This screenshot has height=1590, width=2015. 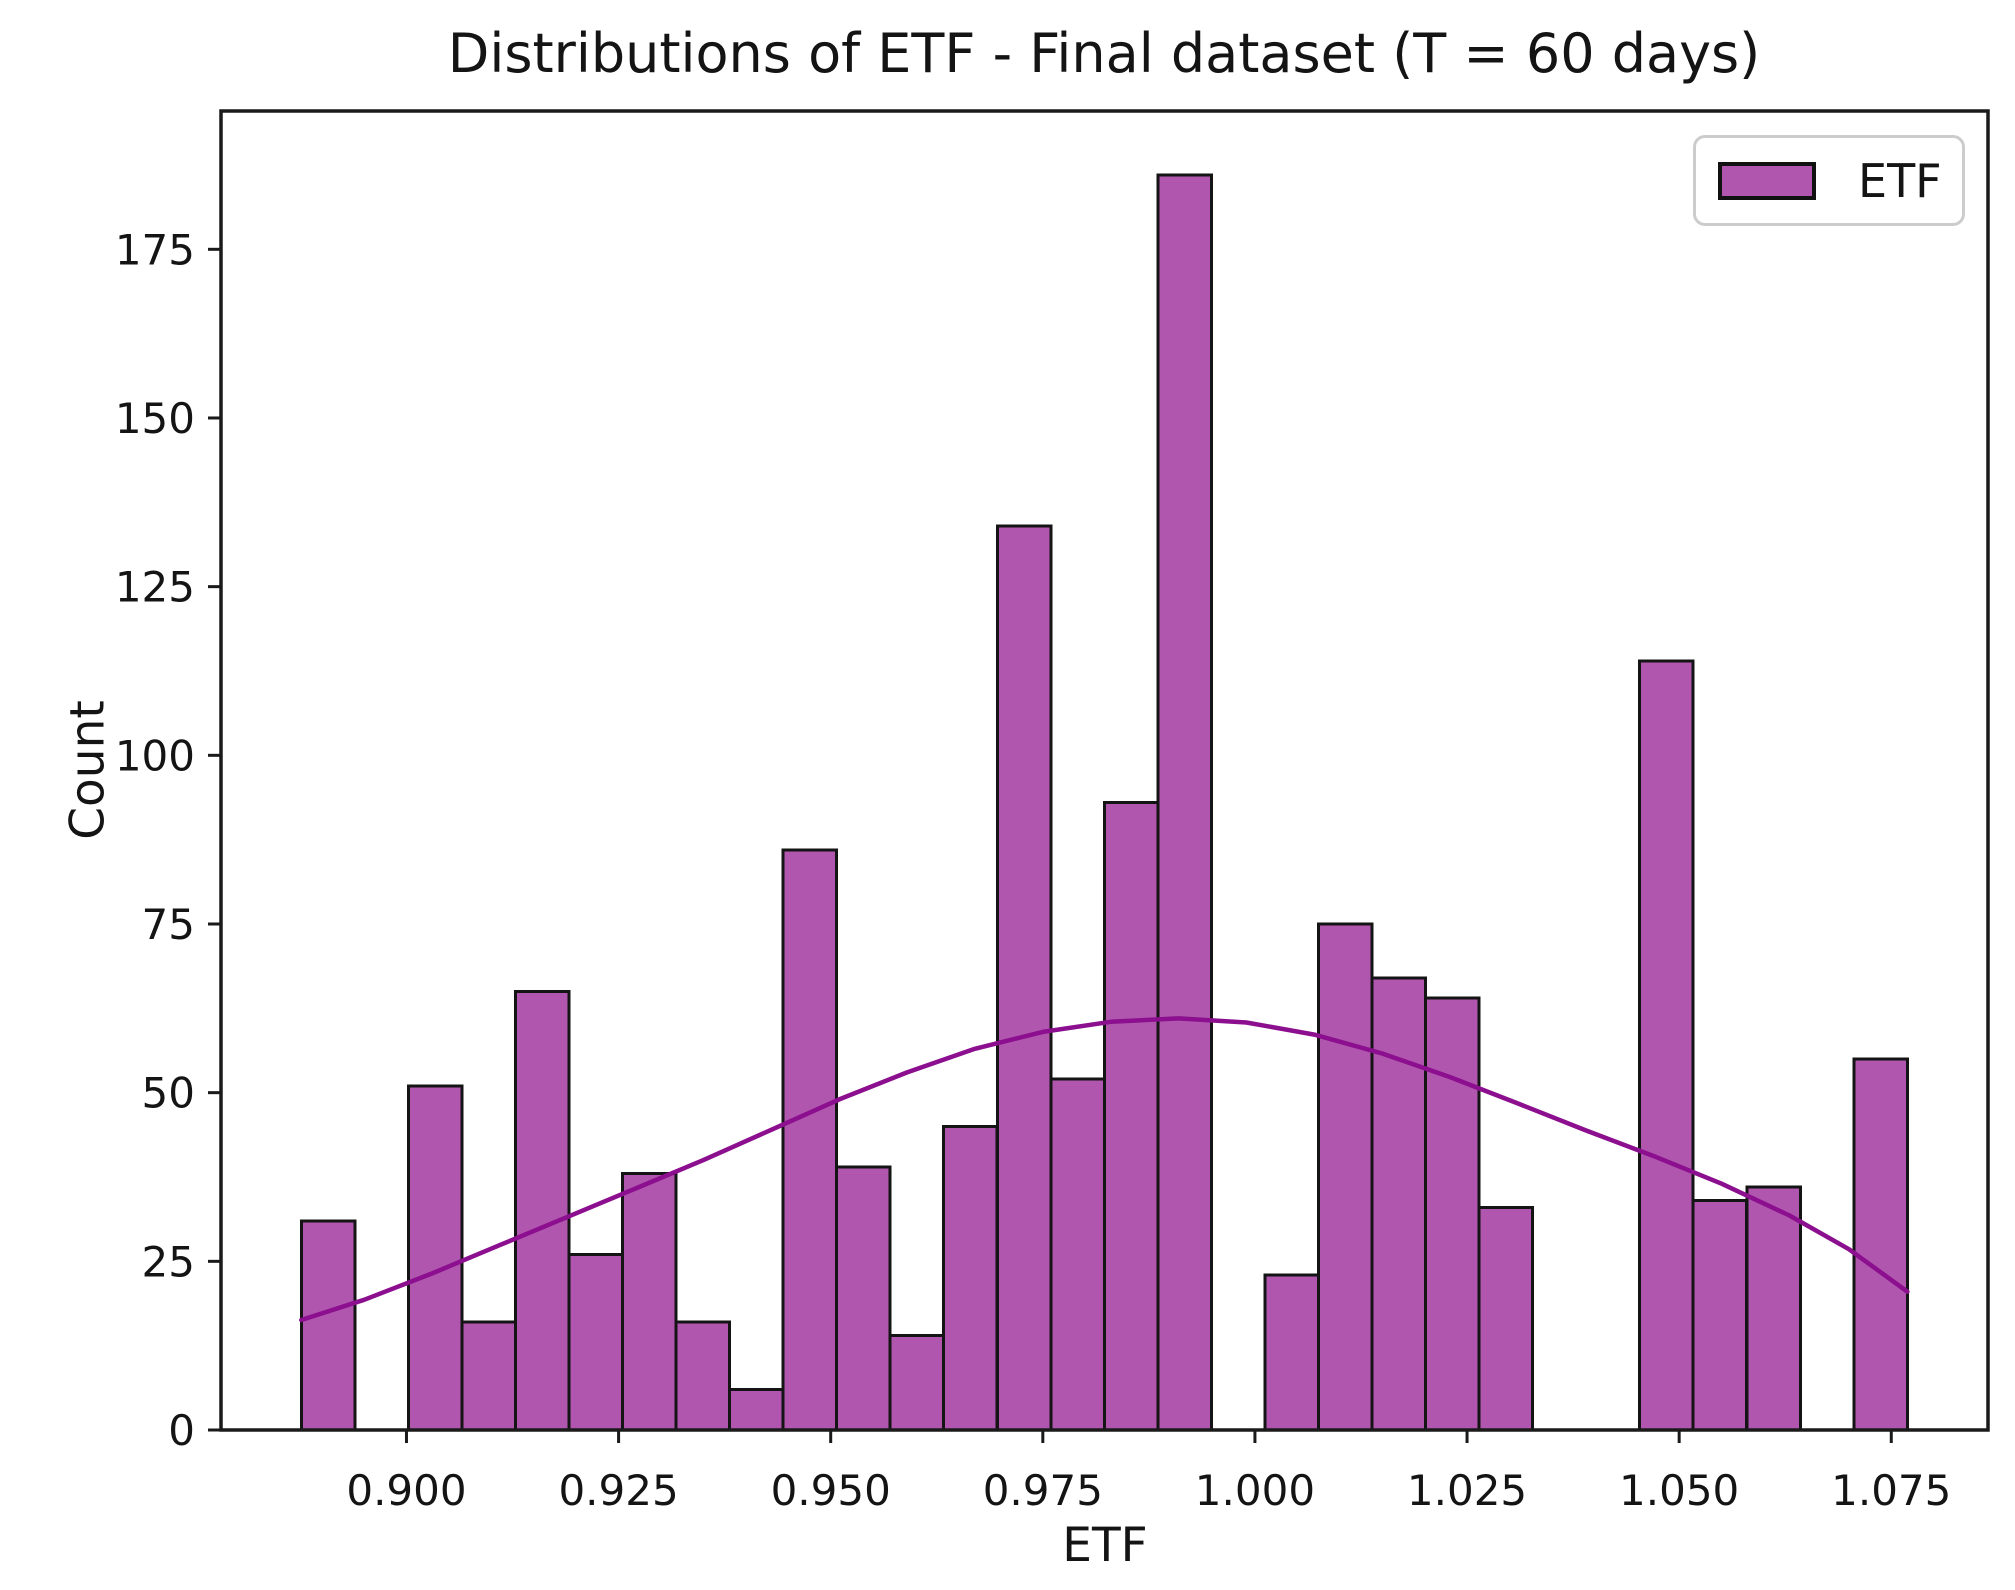 I want to click on x-tick-label: 1.025, so click(x=1467, y=1490).